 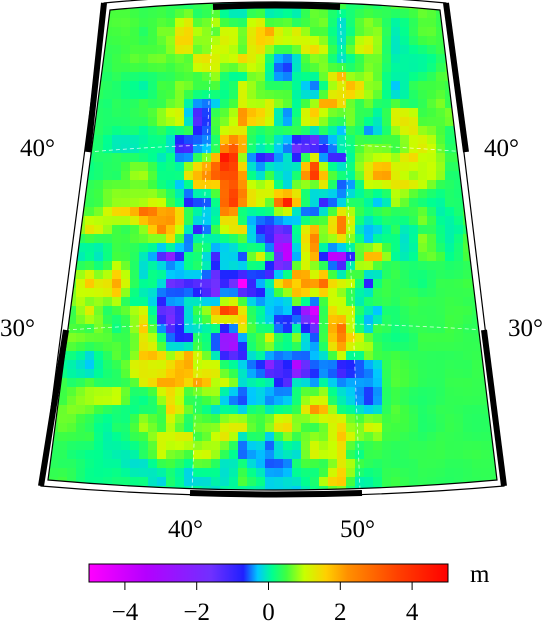 I want to click on colorbar-tick-label: −2, so click(x=196, y=612).